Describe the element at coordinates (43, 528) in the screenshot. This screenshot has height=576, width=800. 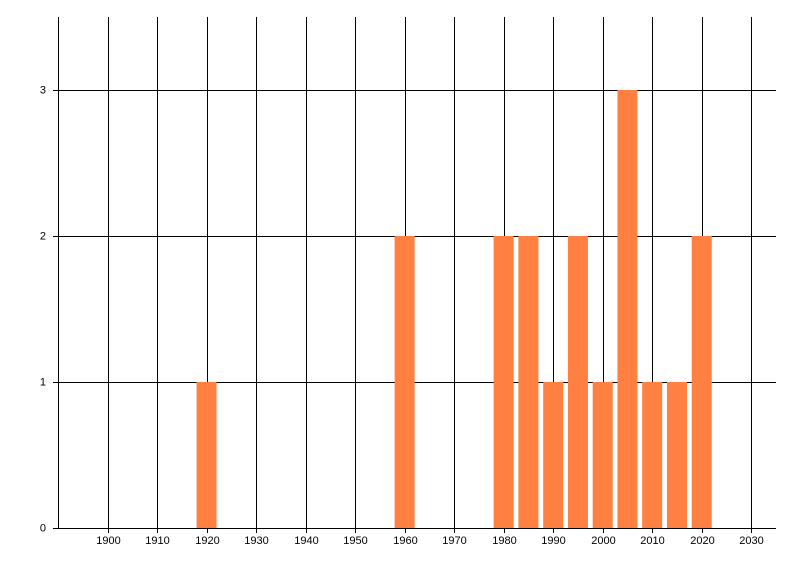
I see `y-tick-label: 0` at that location.